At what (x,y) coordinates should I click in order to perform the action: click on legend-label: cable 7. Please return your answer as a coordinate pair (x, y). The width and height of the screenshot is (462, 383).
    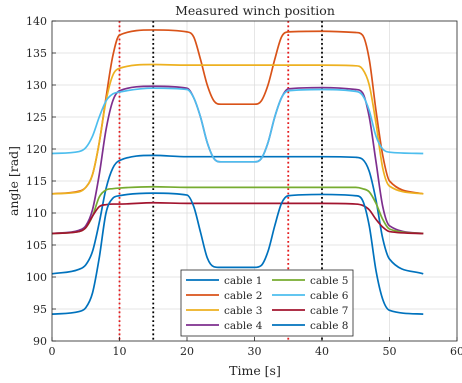
    Looking at the image, I should click on (329, 311).